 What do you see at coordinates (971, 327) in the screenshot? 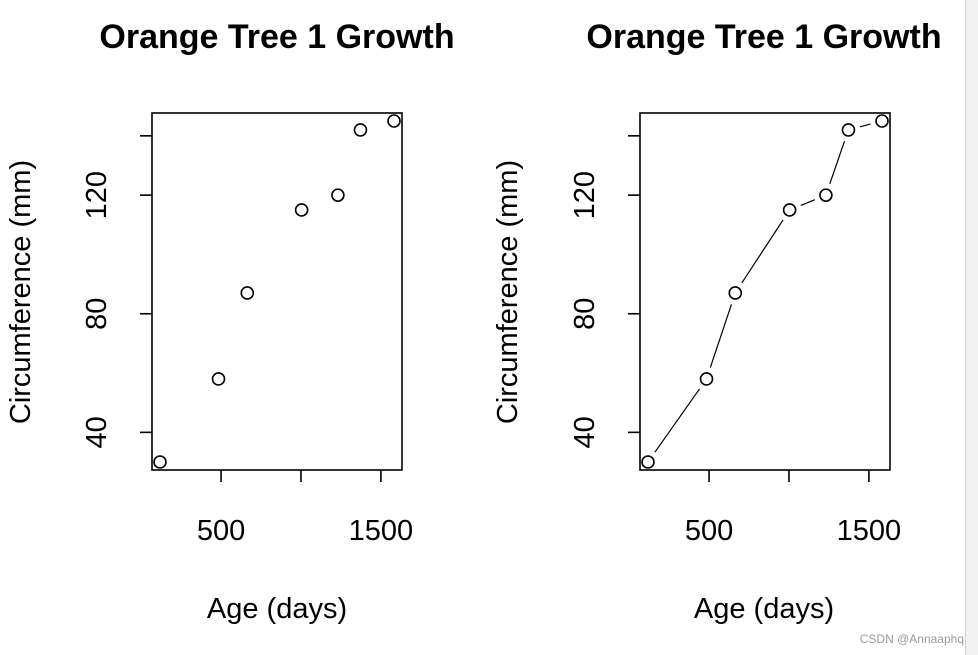
I see `window-scrollbar` at bounding box center [971, 327].